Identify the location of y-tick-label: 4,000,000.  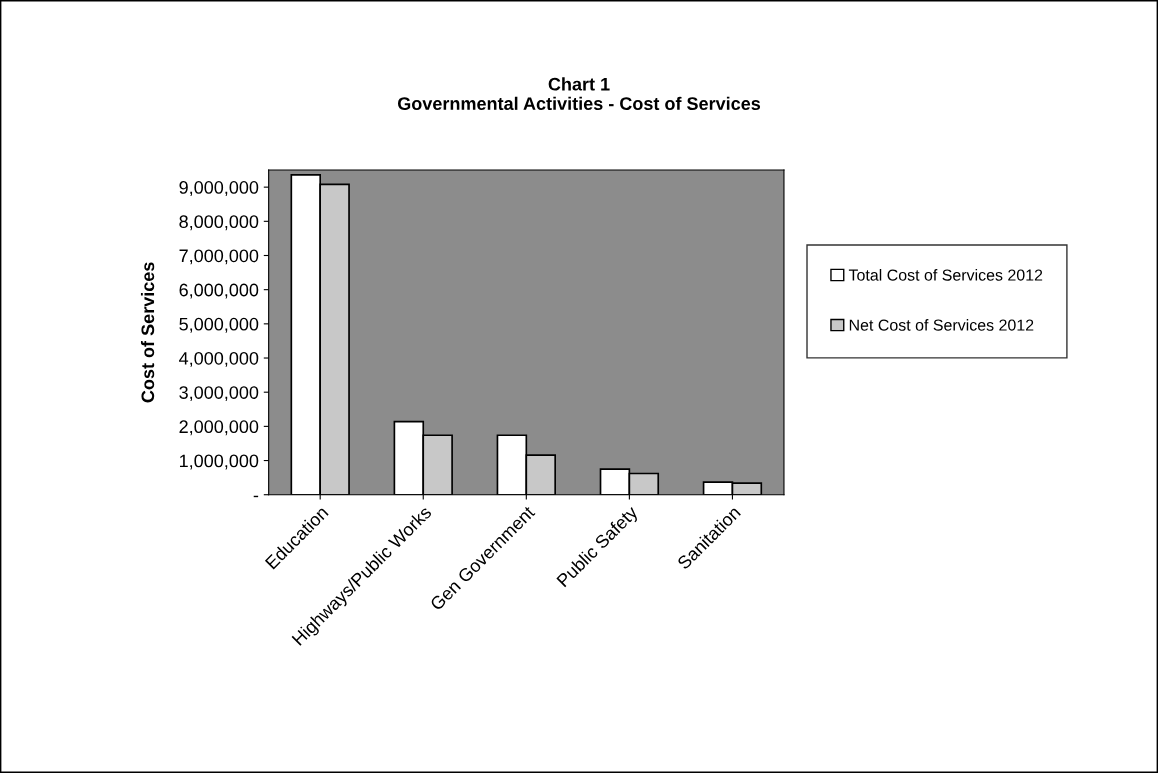
(219, 359).